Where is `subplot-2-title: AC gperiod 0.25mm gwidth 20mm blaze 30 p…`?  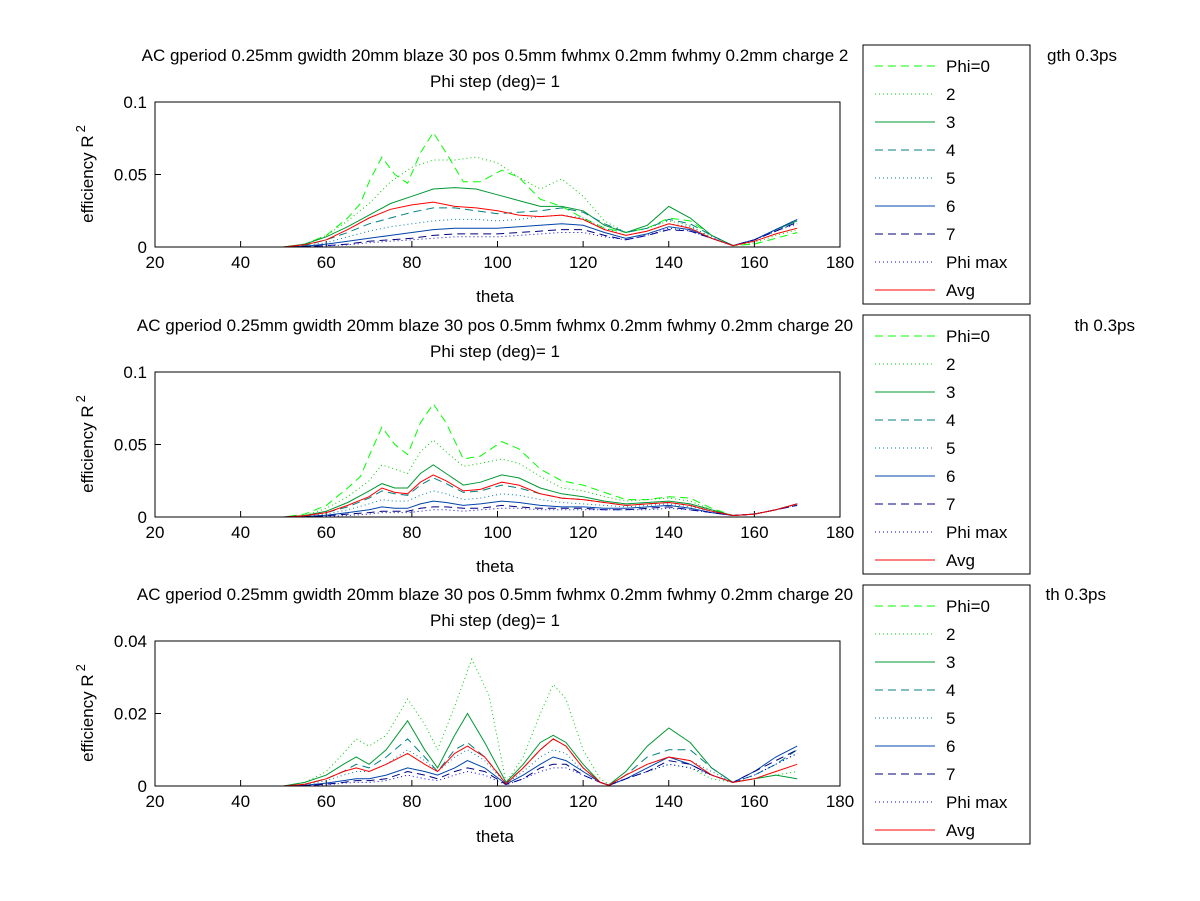
subplot-2-title: AC gperiod 0.25mm gwidth 20mm blaze 30 p… is located at coordinates (495, 325).